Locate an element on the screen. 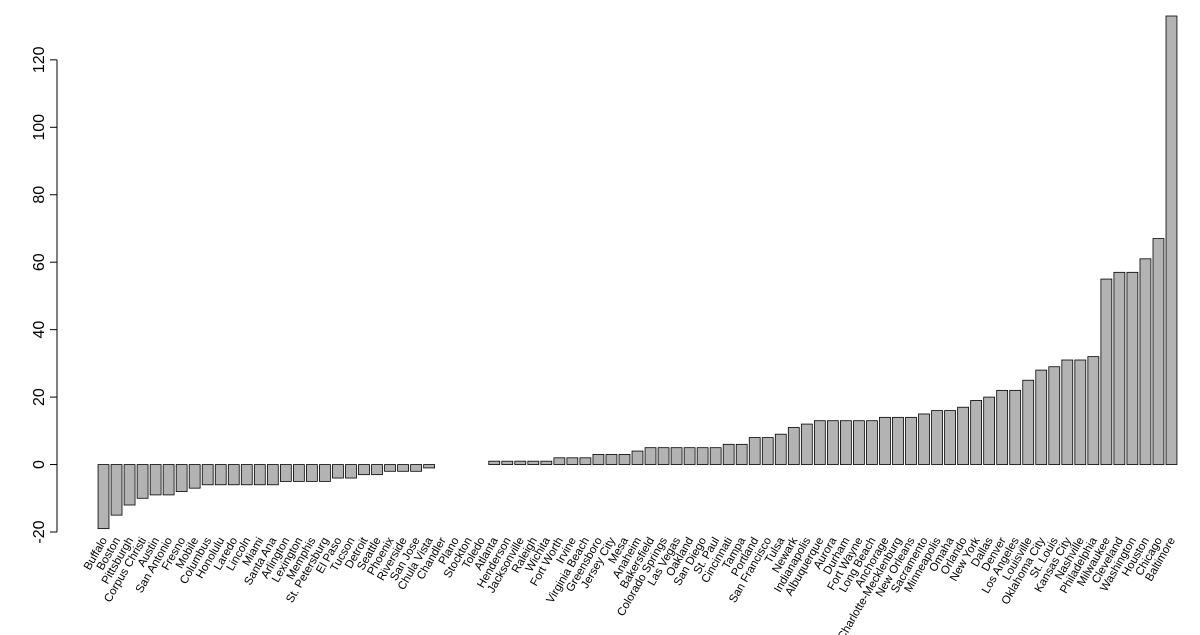 The image size is (1200, 635). y-tick-label: 80 is located at coordinates (39, 195).